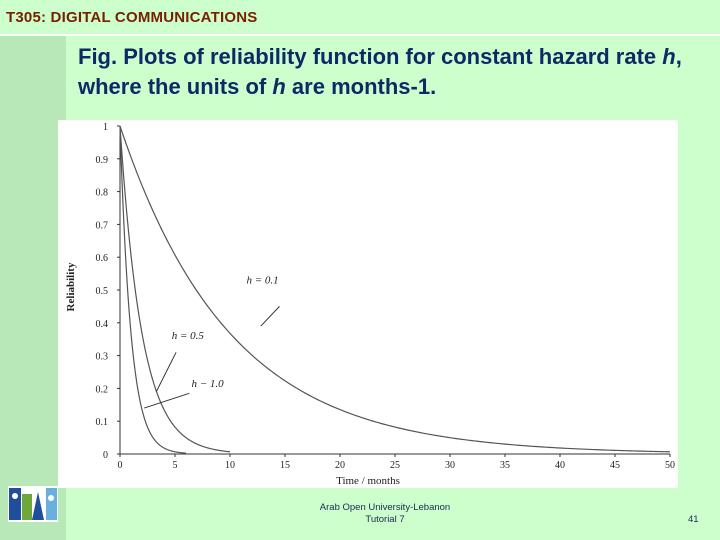  I want to click on x-axis-label: Time / months, so click(368, 481).